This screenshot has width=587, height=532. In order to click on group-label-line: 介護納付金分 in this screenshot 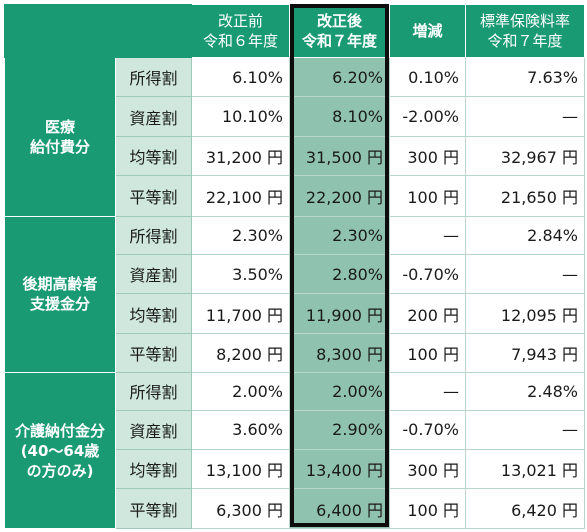, I will do `click(59, 430)`.